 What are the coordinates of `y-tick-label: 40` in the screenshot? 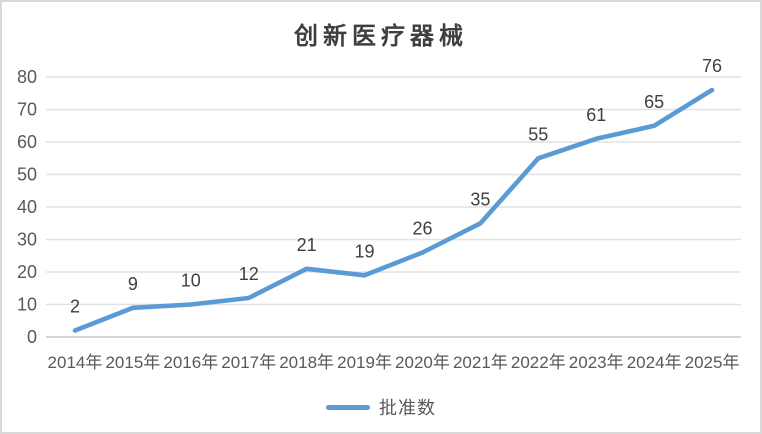 It's located at (27, 207).